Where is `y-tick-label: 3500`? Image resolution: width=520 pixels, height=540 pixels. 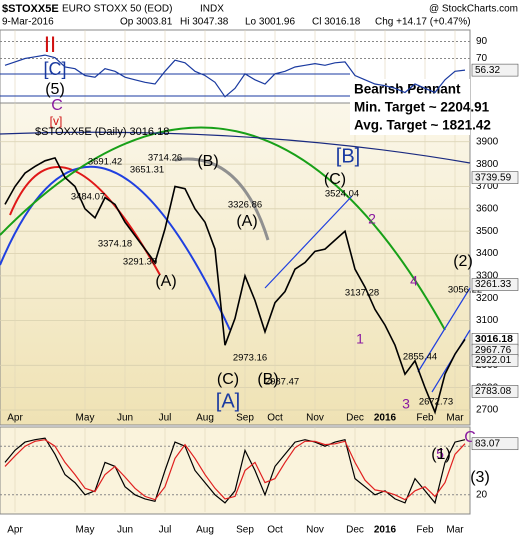
y-tick-label: 3500 is located at coordinates (487, 231).